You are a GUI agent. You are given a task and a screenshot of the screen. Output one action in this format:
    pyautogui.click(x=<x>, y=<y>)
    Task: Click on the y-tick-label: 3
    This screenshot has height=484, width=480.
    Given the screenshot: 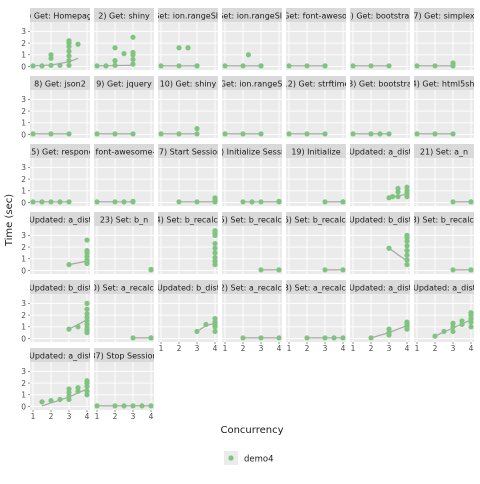 What is the action you would take?
    pyautogui.click(x=23, y=303)
    